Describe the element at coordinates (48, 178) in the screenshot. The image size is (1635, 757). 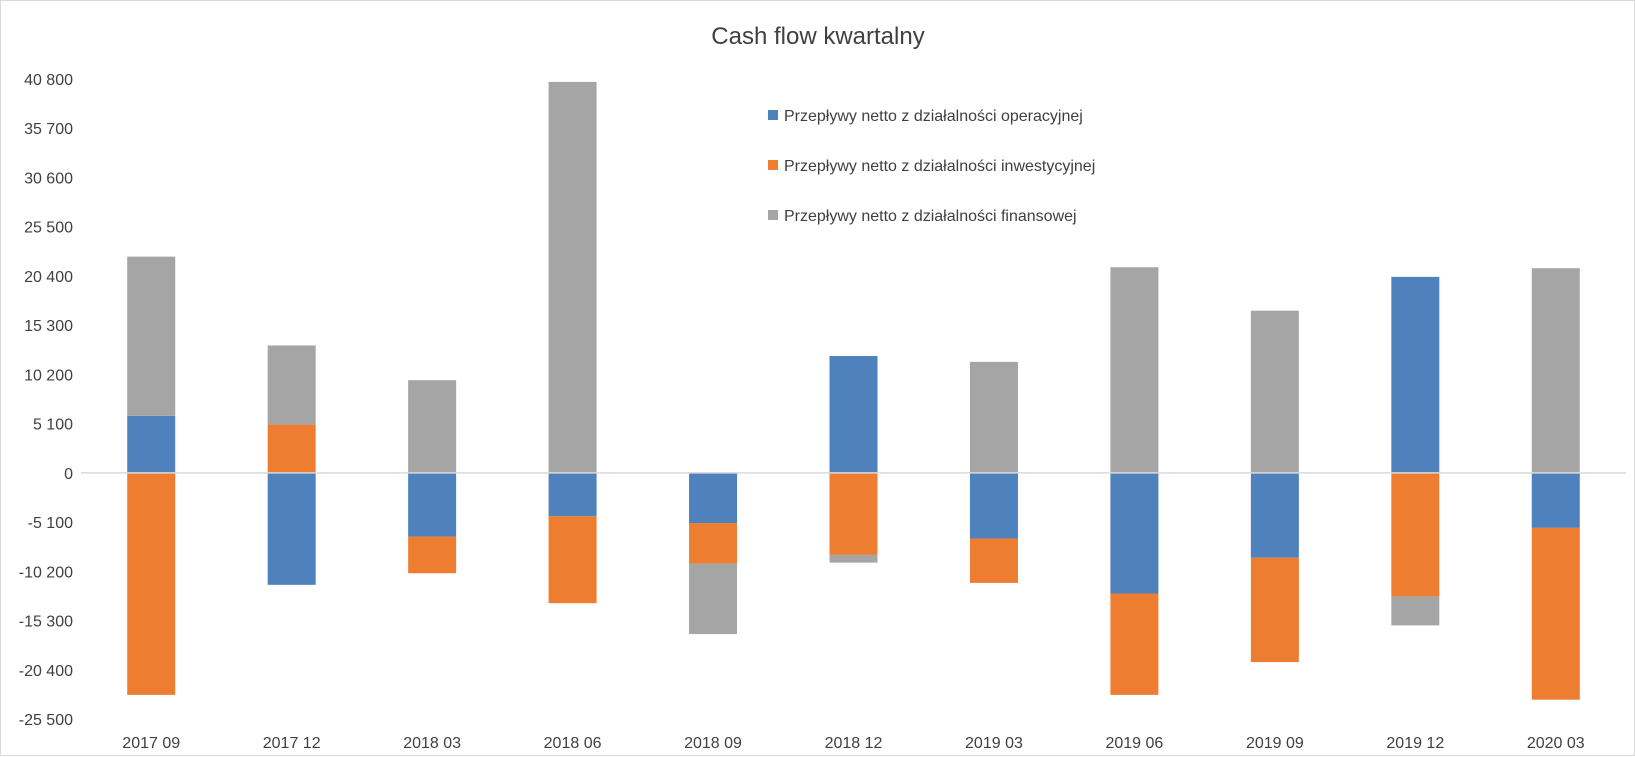
I see `y-tick-label: 30 600` at that location.